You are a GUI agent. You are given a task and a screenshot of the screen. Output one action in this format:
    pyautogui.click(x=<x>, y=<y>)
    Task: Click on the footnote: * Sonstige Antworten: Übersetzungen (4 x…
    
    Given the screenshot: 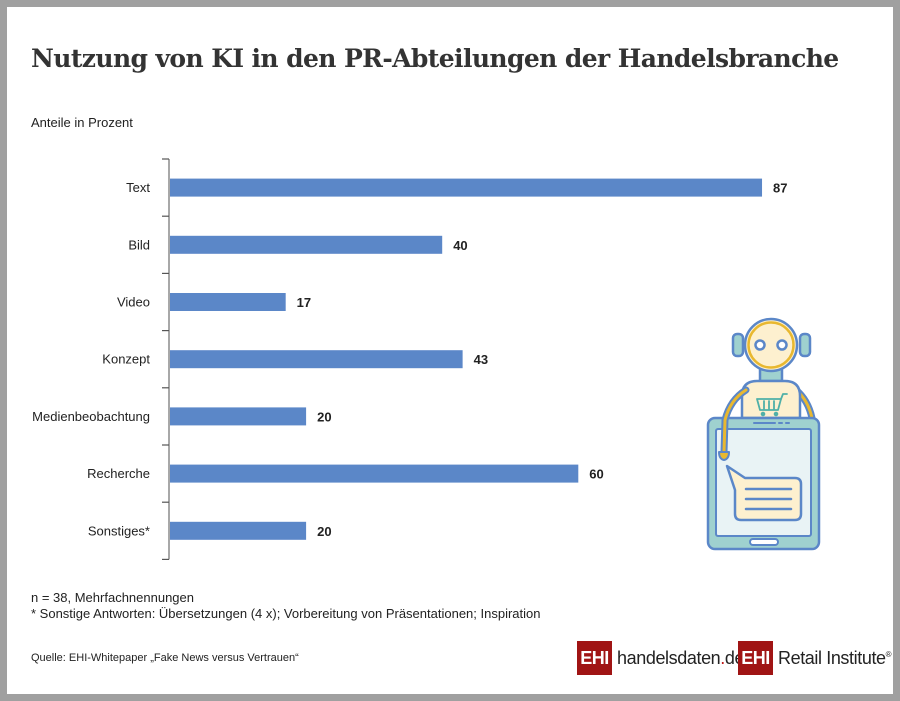 What is the action you would take?
    pyautogui.click(x=286, y=613)
    